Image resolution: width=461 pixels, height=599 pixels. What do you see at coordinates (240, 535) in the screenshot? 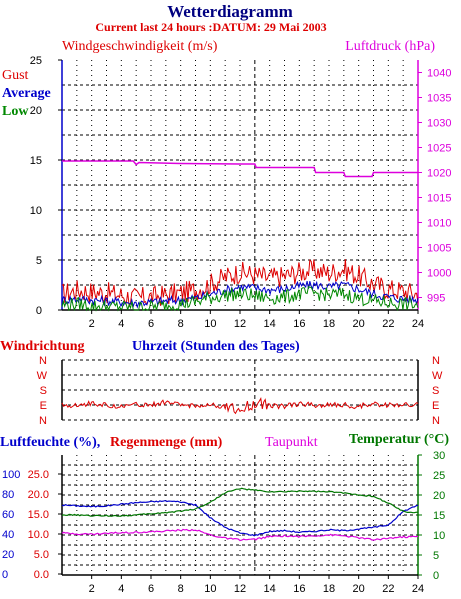
I see `dewpoint-line` at bounding box center [240, 535].